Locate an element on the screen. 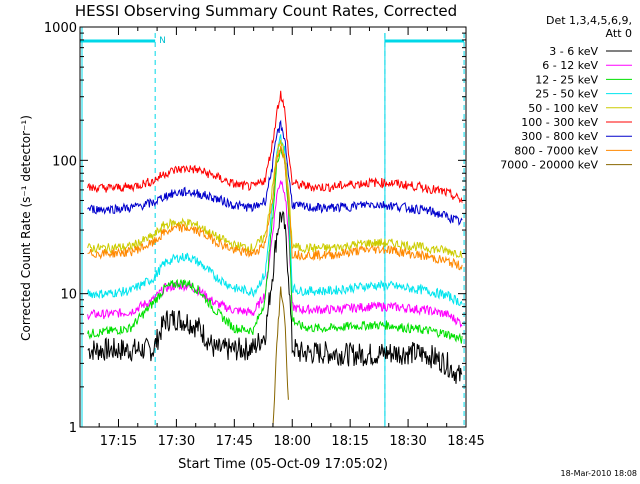  x-tick-label-3: 18:00 is located at coordinates (292, 441).